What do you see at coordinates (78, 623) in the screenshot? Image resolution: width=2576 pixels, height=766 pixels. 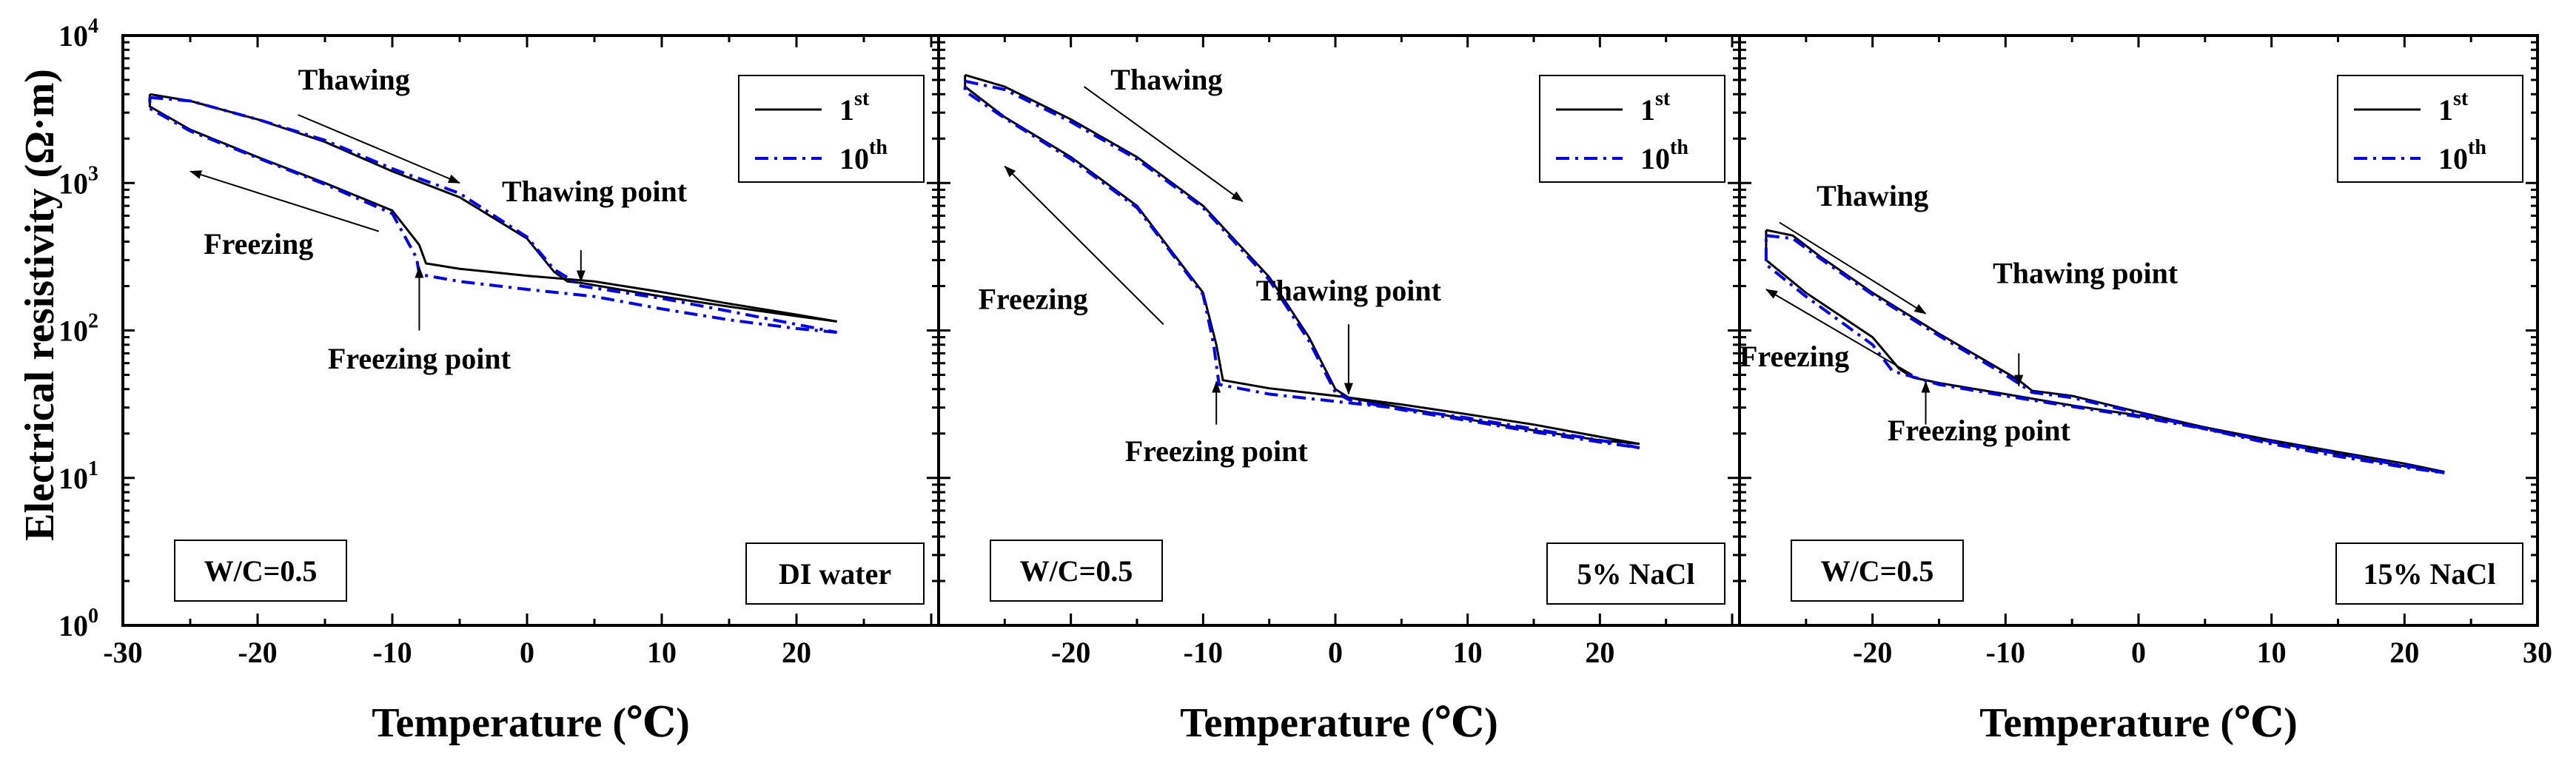 I see `y-tick-label: 10⁰` at bounding box center [78, 623].